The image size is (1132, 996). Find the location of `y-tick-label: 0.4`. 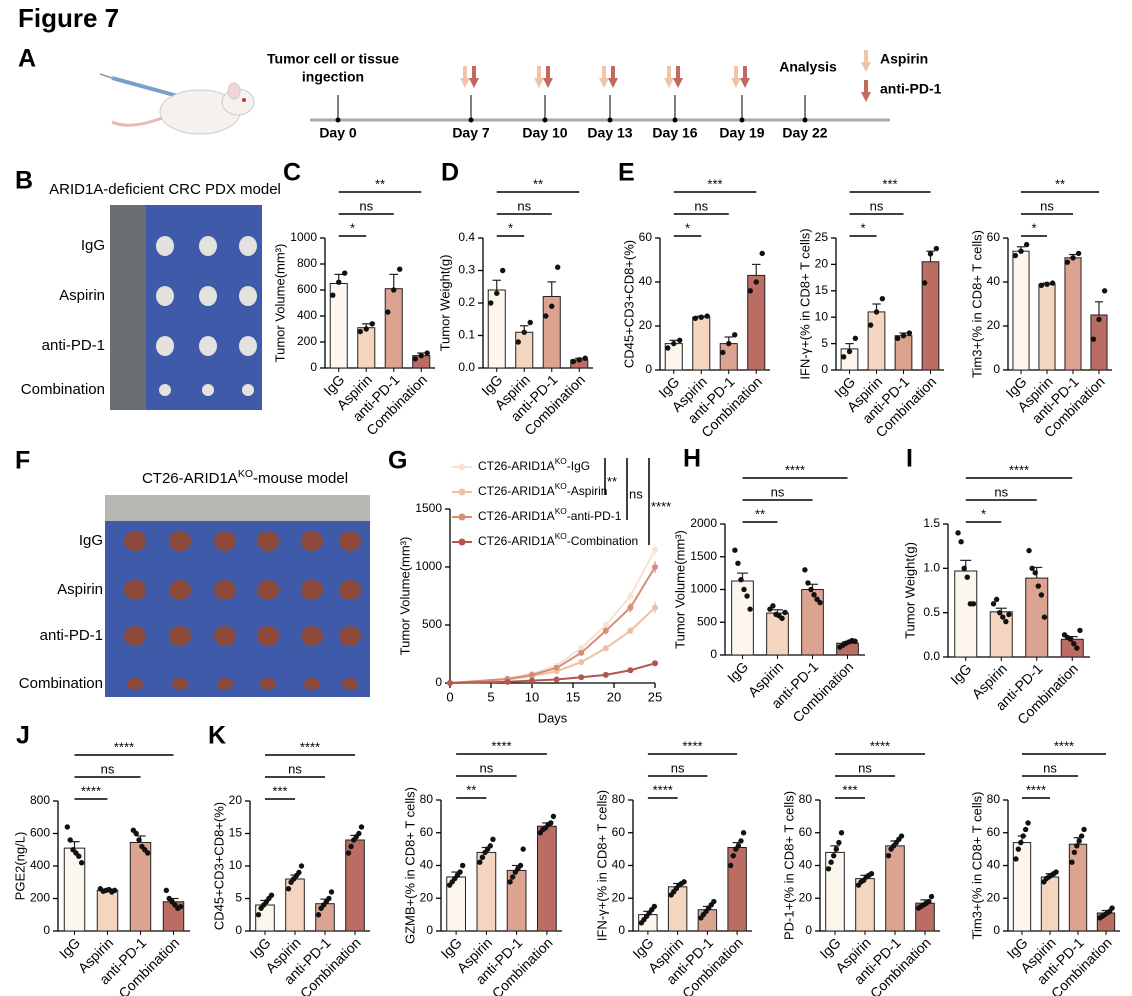

y-tick-label: 0.4 is located at coordinates (466, 237).